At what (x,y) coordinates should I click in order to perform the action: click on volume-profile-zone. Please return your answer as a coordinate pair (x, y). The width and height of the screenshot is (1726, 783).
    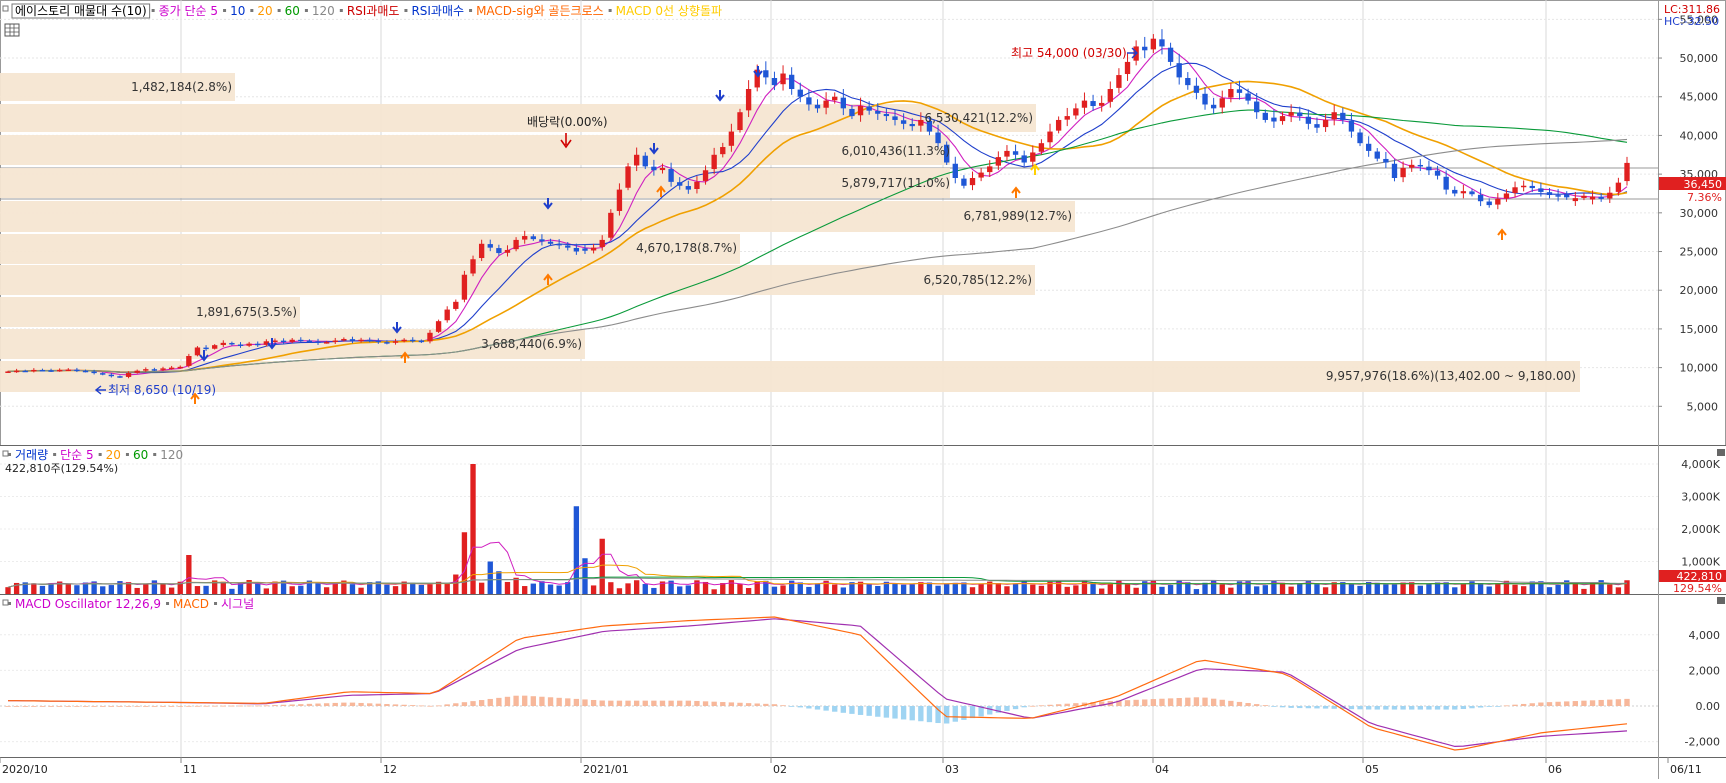
    Looking at the image, I should click on (790, 376).